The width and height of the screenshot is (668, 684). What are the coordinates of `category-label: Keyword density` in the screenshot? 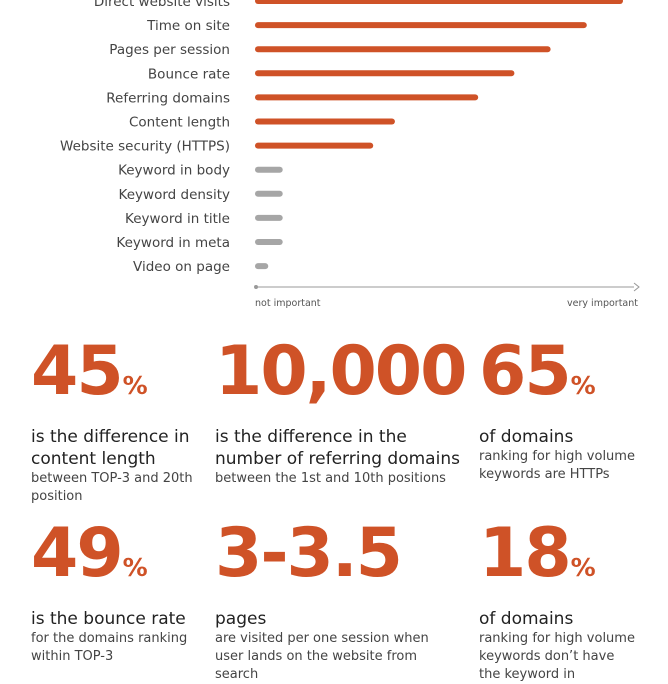 It's located at (174, 195).